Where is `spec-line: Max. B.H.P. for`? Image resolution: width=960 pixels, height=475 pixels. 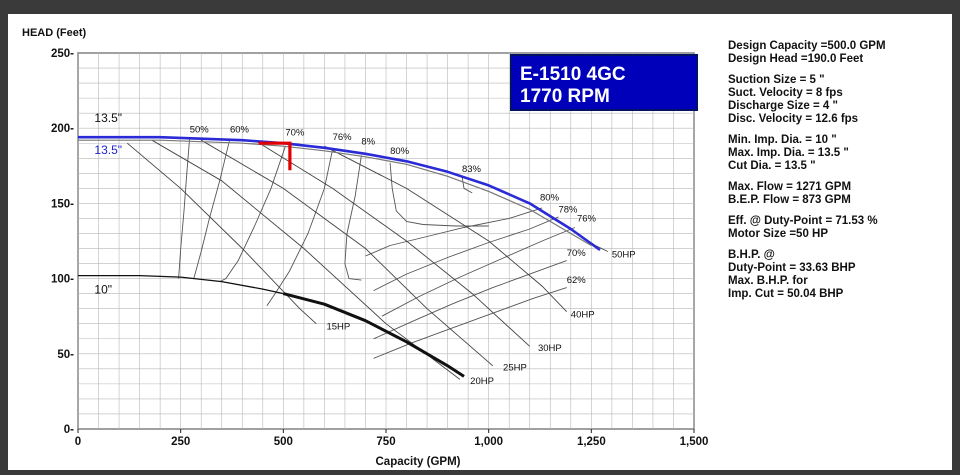 spec-line: Max. B.H.P. for is located at coordinates (768, 281).